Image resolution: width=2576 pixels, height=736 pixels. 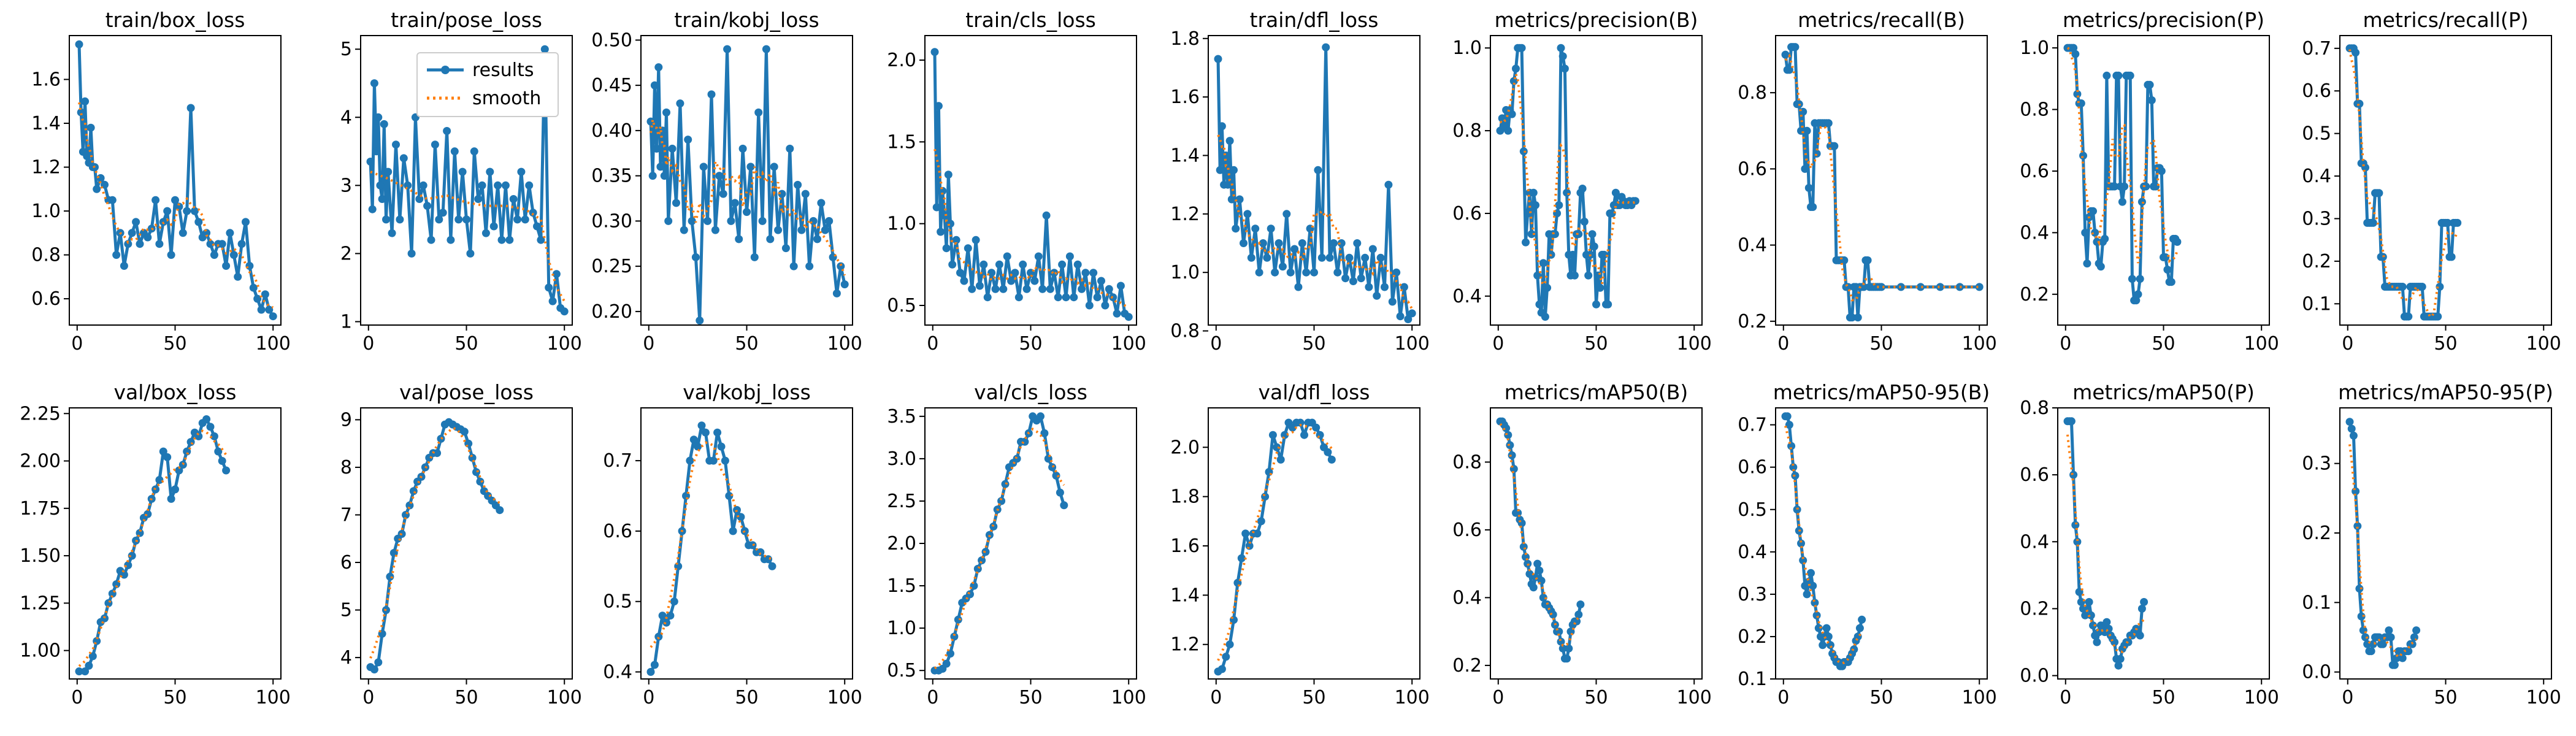 I want to click on y-tick-label: 0.50, so click(x=611, y=40).